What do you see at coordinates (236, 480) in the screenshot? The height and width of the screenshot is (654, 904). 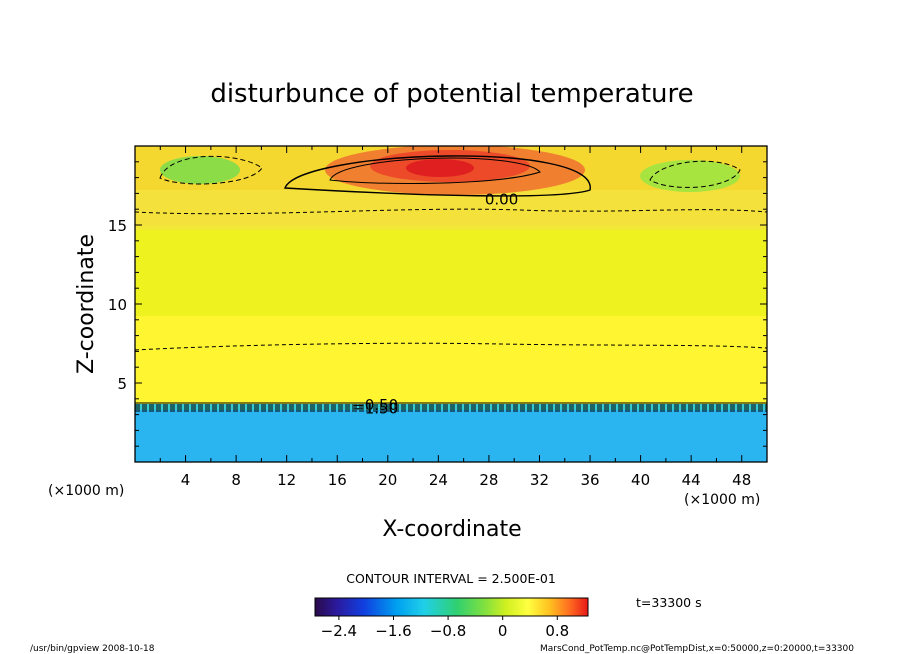 I see `x-tick-label: 8` at bounding box center [236, 480].